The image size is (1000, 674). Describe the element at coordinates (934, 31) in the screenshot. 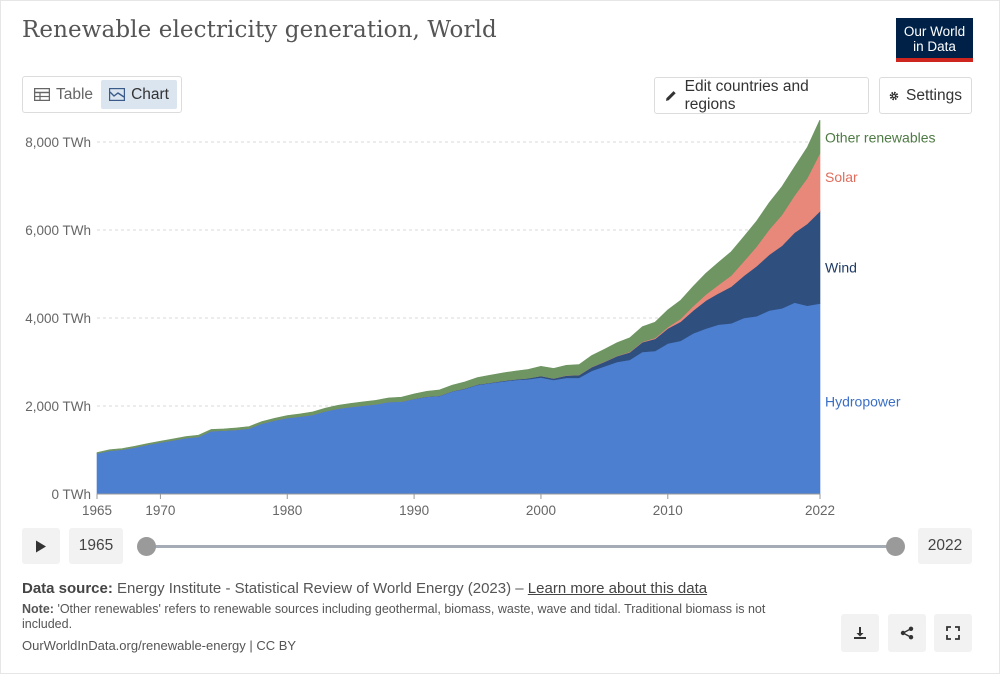

I see `logo-line-1: Our World` at that location.